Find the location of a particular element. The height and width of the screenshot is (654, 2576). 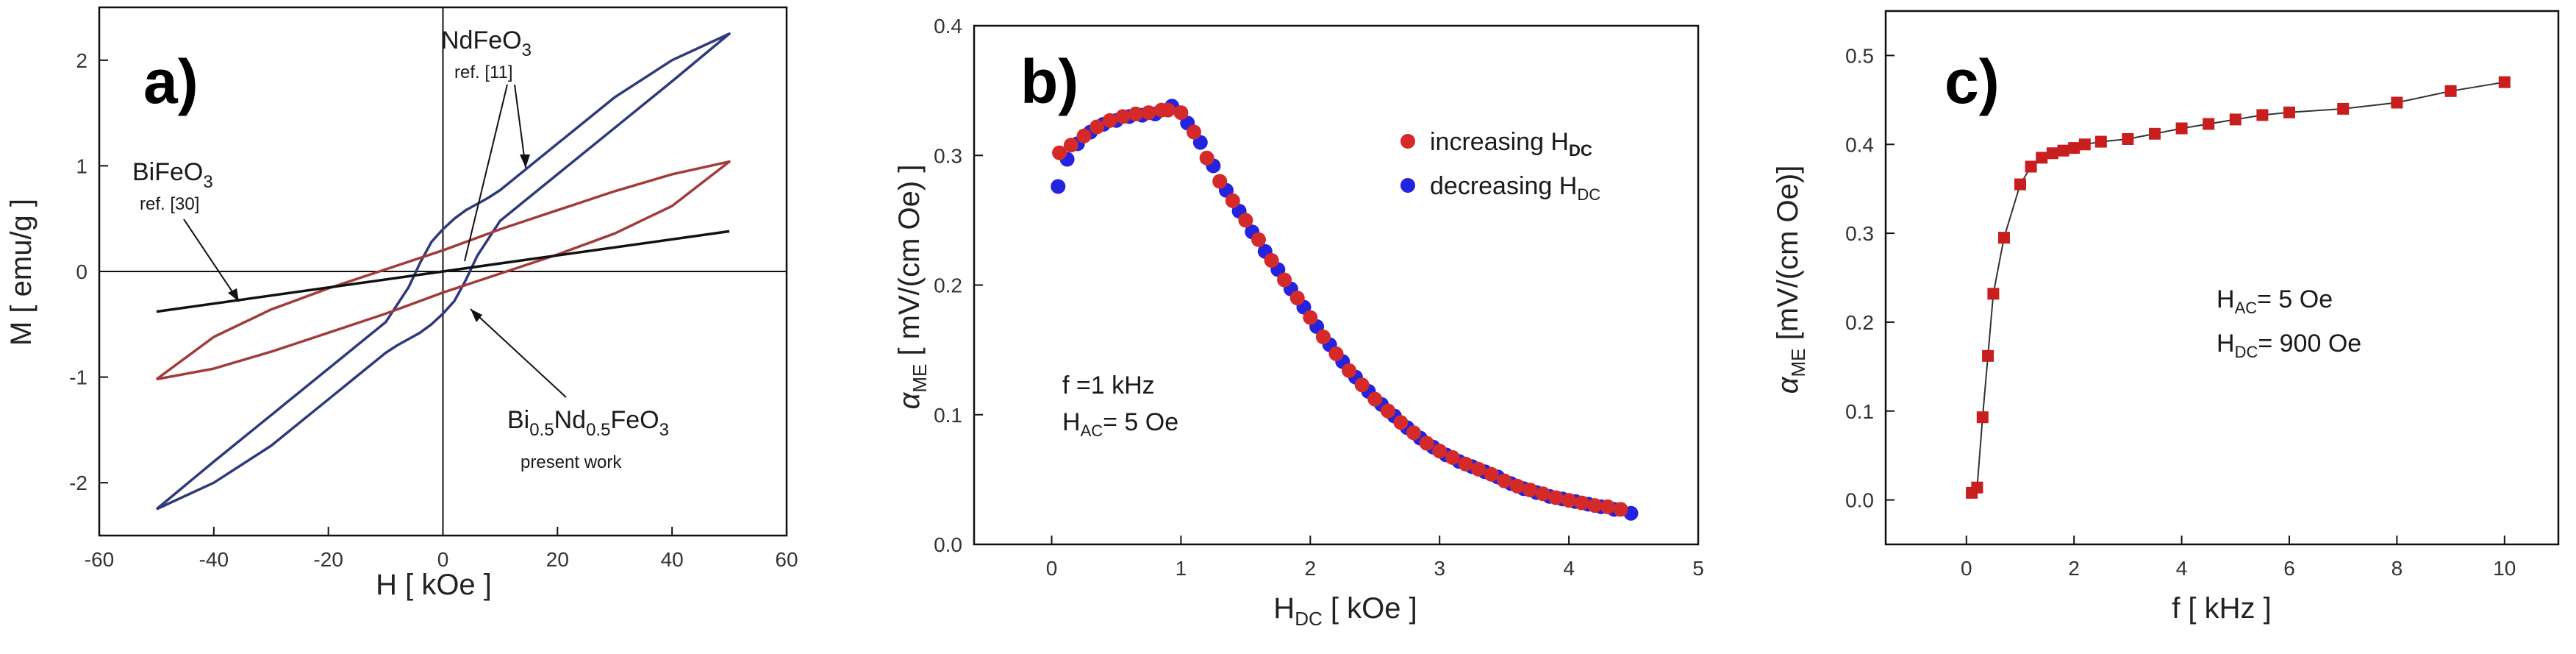

panel-a-y-ticks: -2 -1 0 1 2 is located at coordinates (88, 272).